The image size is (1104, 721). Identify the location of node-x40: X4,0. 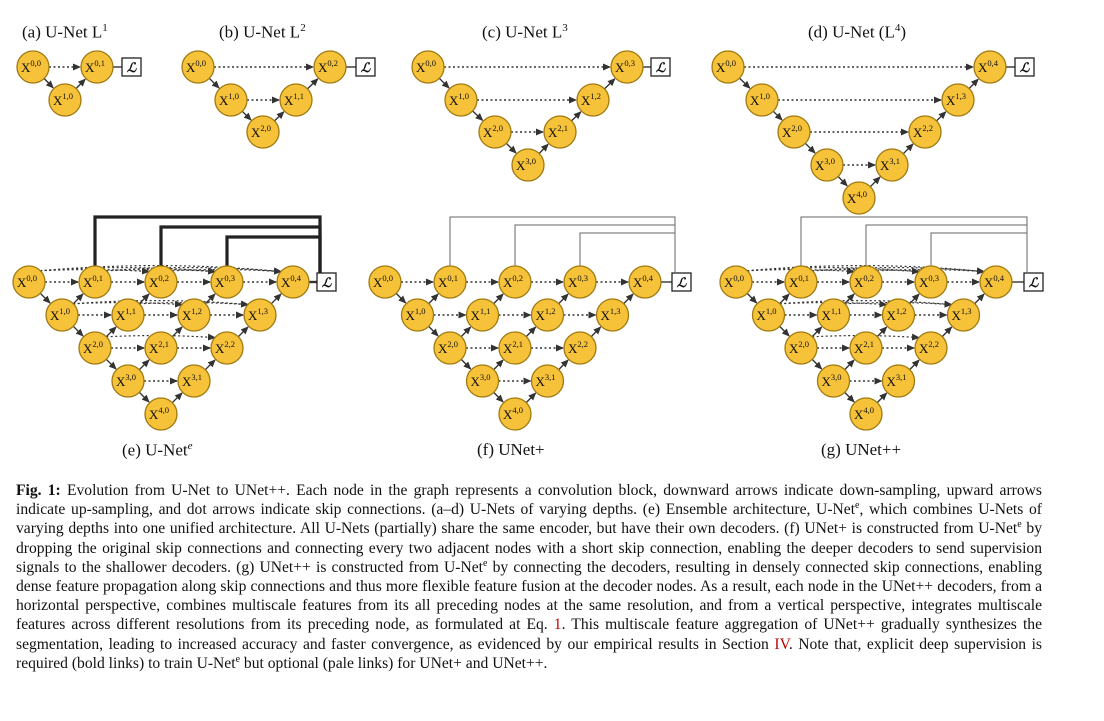
(161, 414).